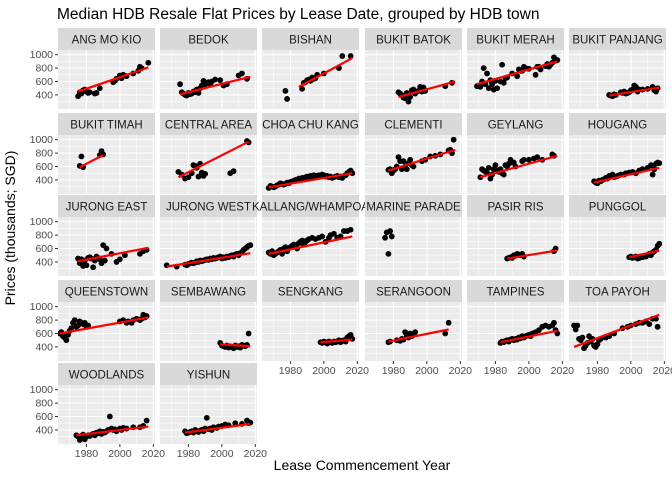 This screenshot has height=485, width=672. What do you see at coordinates (208, 68) in the screenshot?
I see `facet-panel: BEDOK` at bounding box center [208, 68].